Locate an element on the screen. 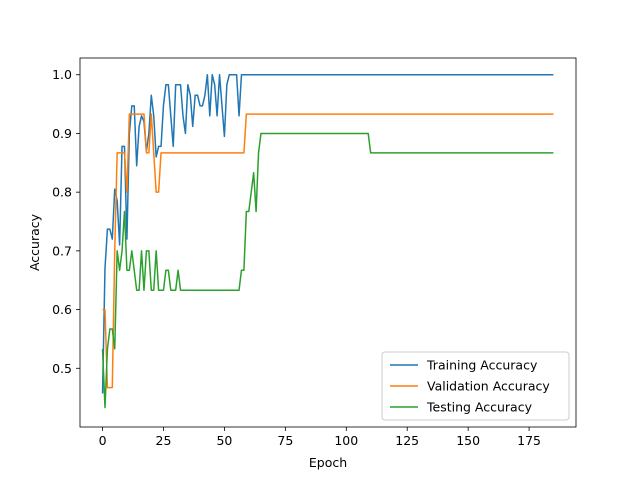 This screenshot has height=484, width=640. y-tick-label: 0.7 is located at coordinates (62, 250).